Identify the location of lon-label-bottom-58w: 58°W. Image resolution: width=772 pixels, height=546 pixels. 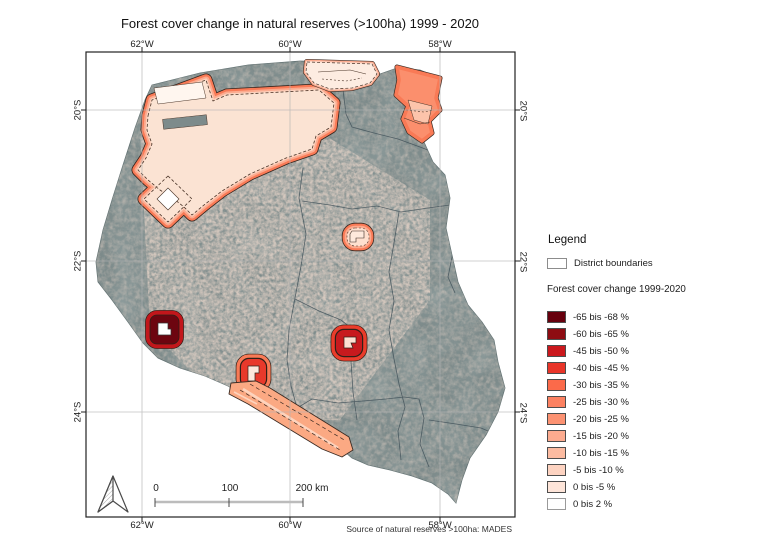
(440, 525).